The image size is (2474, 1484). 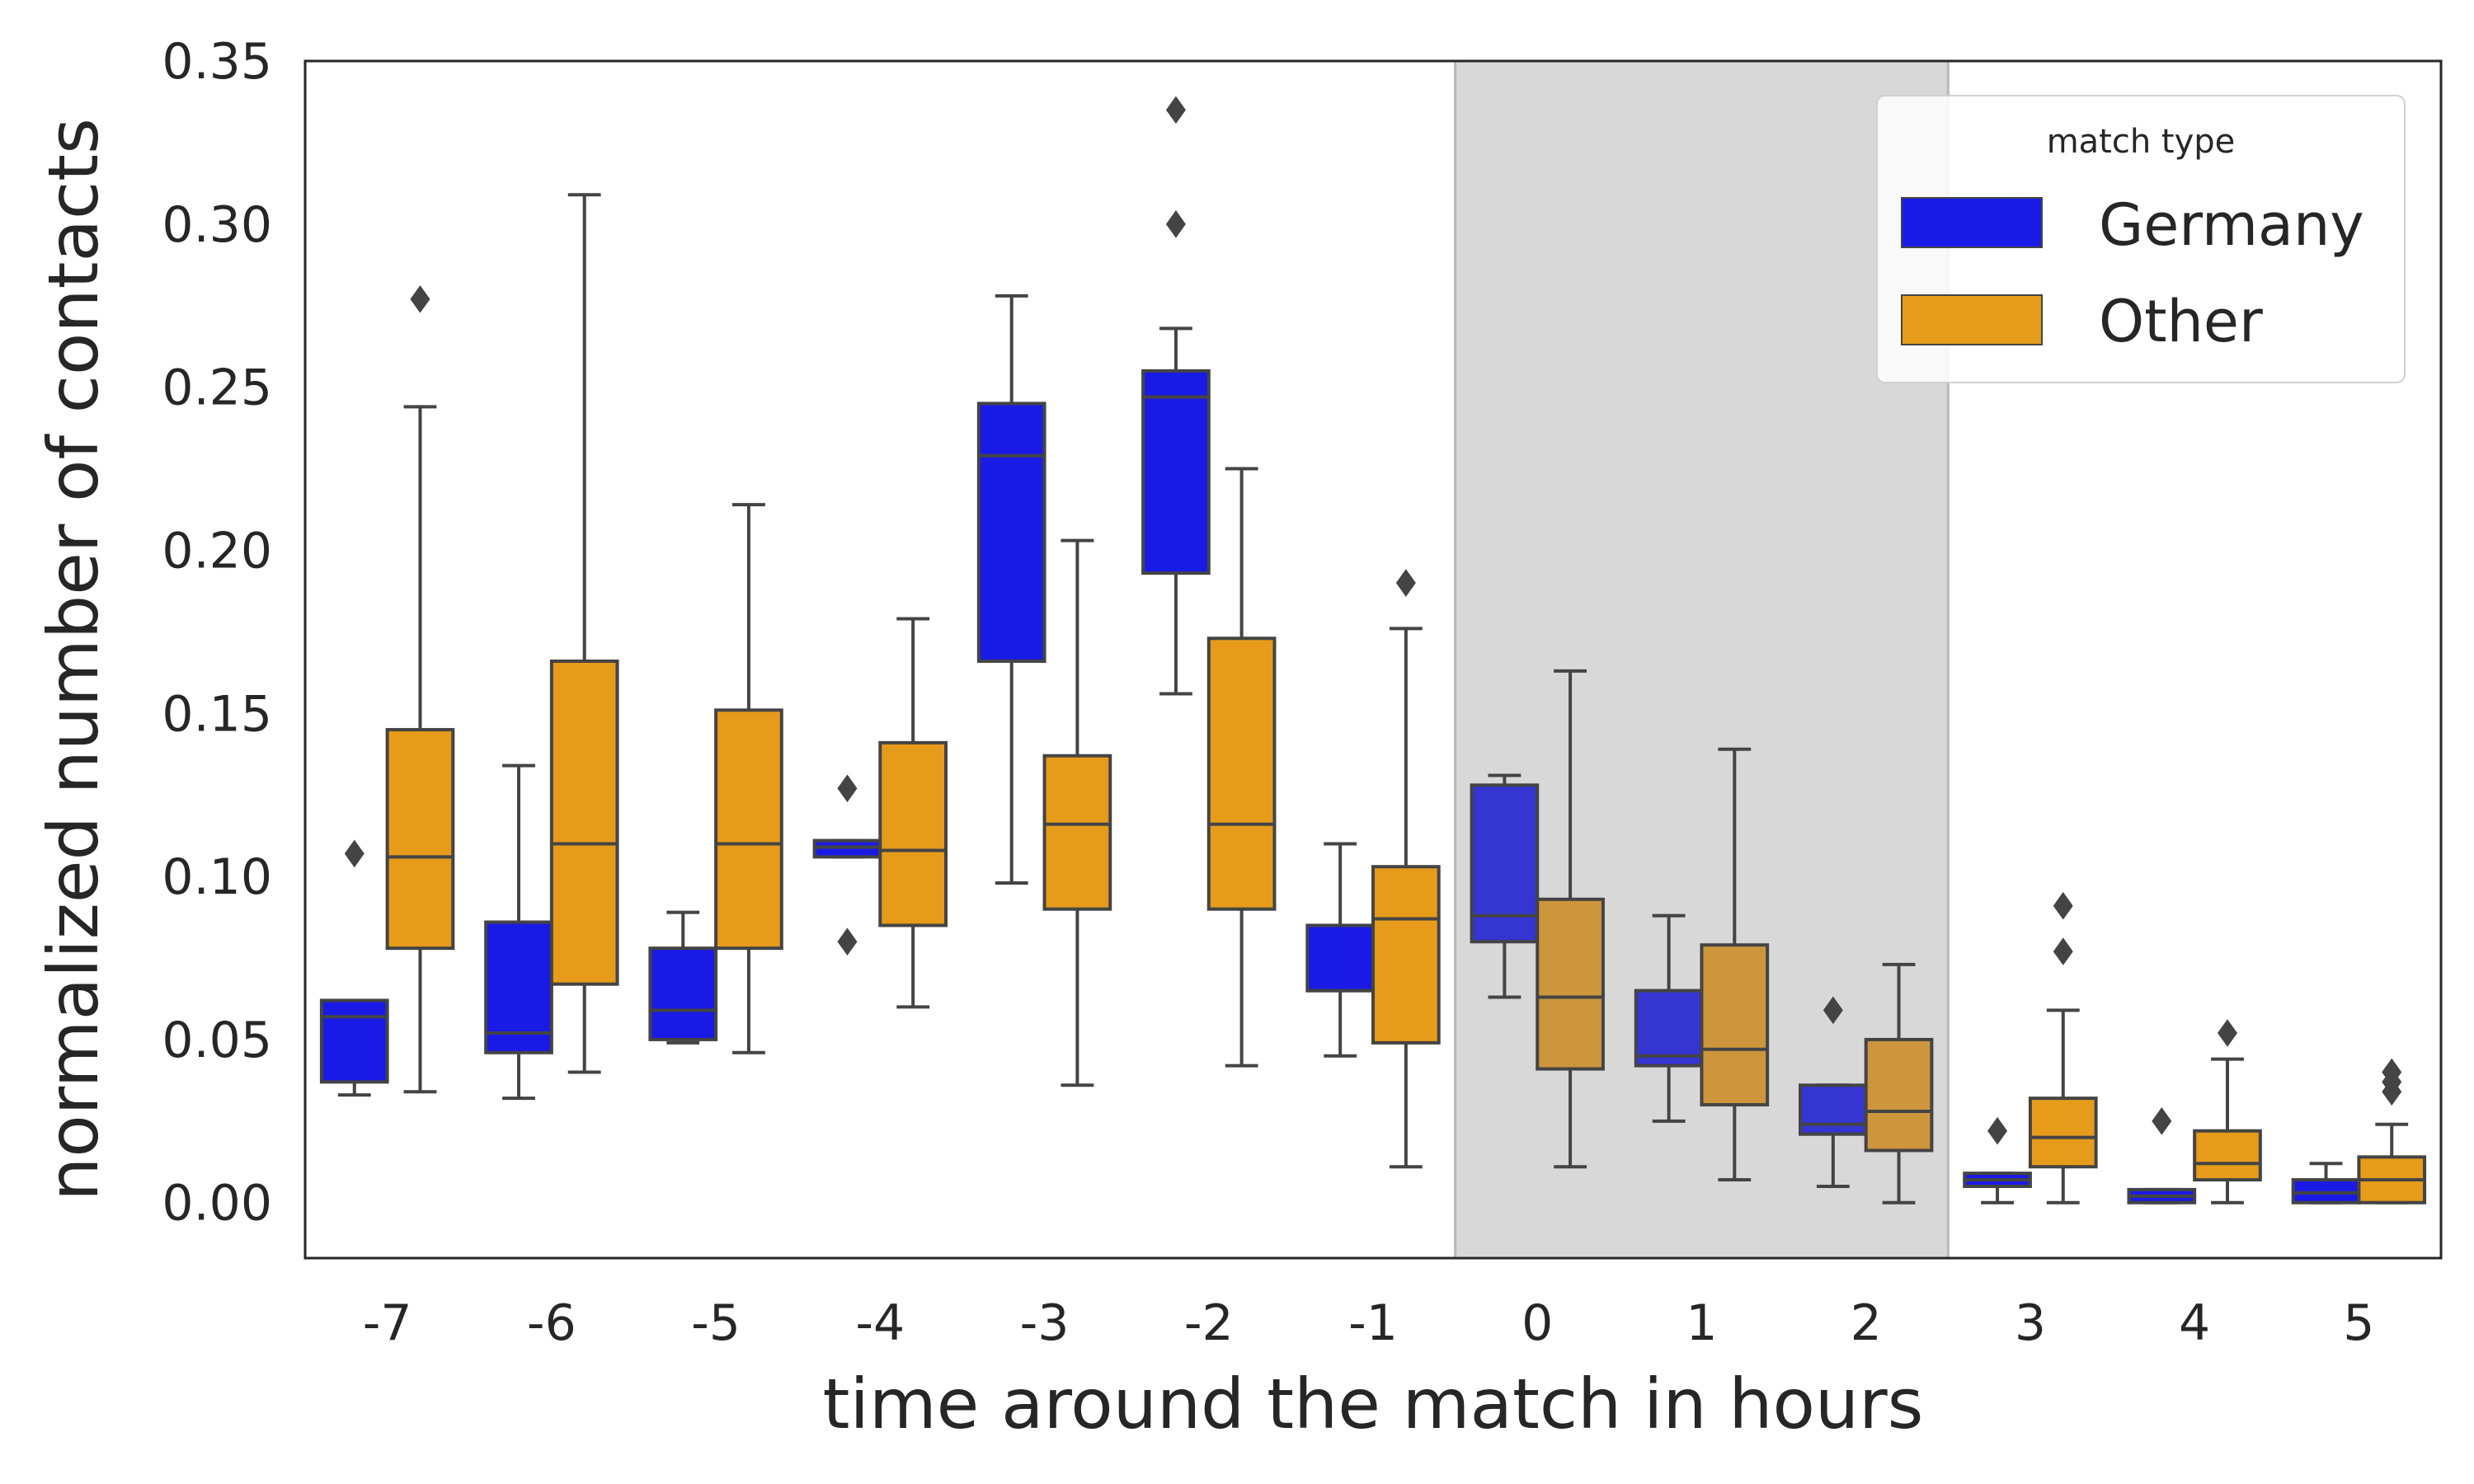 I want to click on y-tick-label: 0.20, so click(x=217, y=551).